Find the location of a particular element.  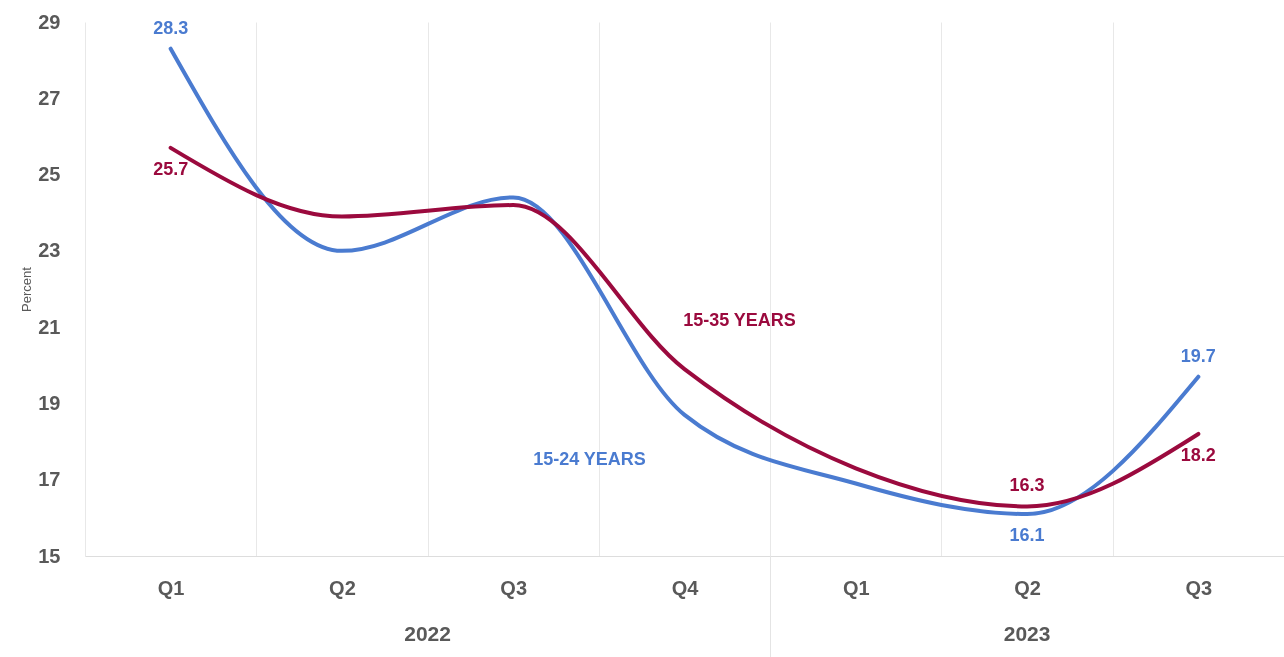

data-label: 16.3 is located at coordinates (1027, 485).